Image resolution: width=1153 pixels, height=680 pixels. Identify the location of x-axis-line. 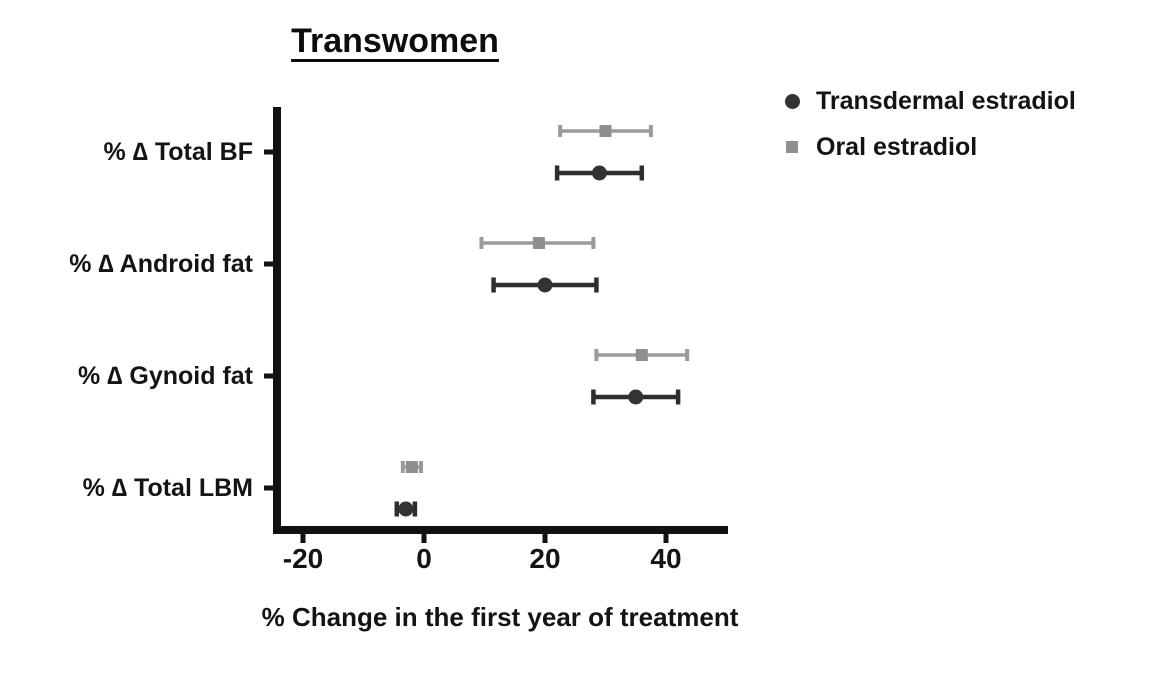
(500, 530).